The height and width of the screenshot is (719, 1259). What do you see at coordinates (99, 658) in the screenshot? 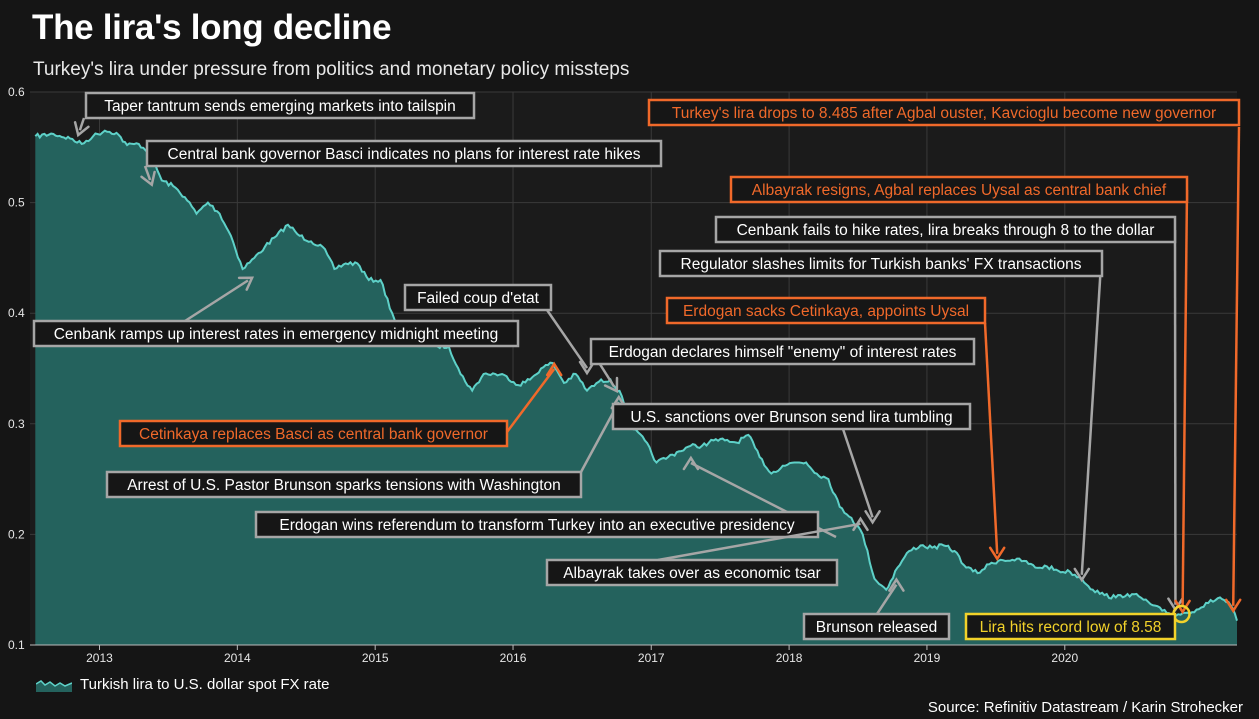
I see `x-tick-label: 2013` at bounding box center [99, 658].